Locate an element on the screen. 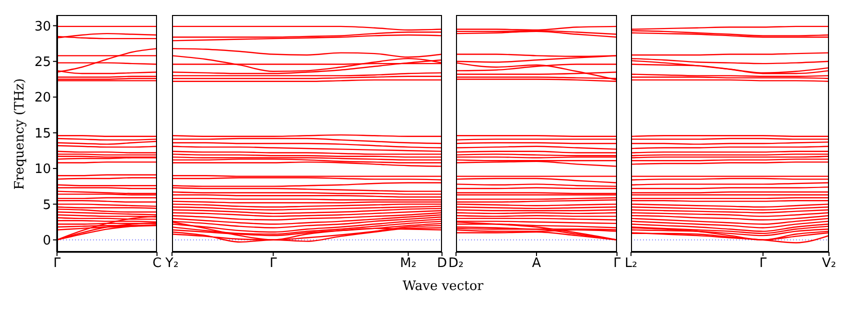 The width and height of the screenshot is (853, 310). x-tick-label: A is located at coordinates (537, 264).